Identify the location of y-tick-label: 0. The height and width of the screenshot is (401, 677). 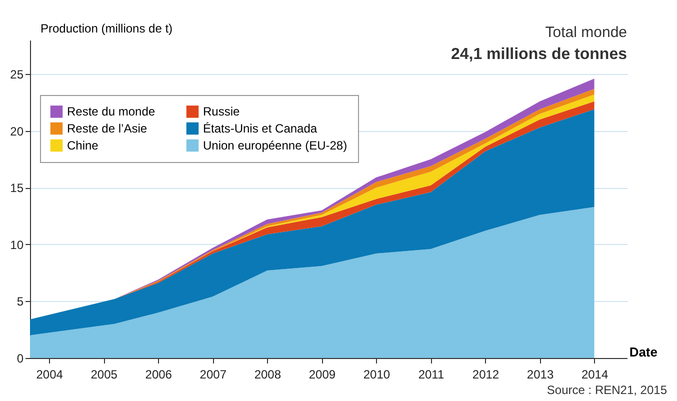
(20, 359).